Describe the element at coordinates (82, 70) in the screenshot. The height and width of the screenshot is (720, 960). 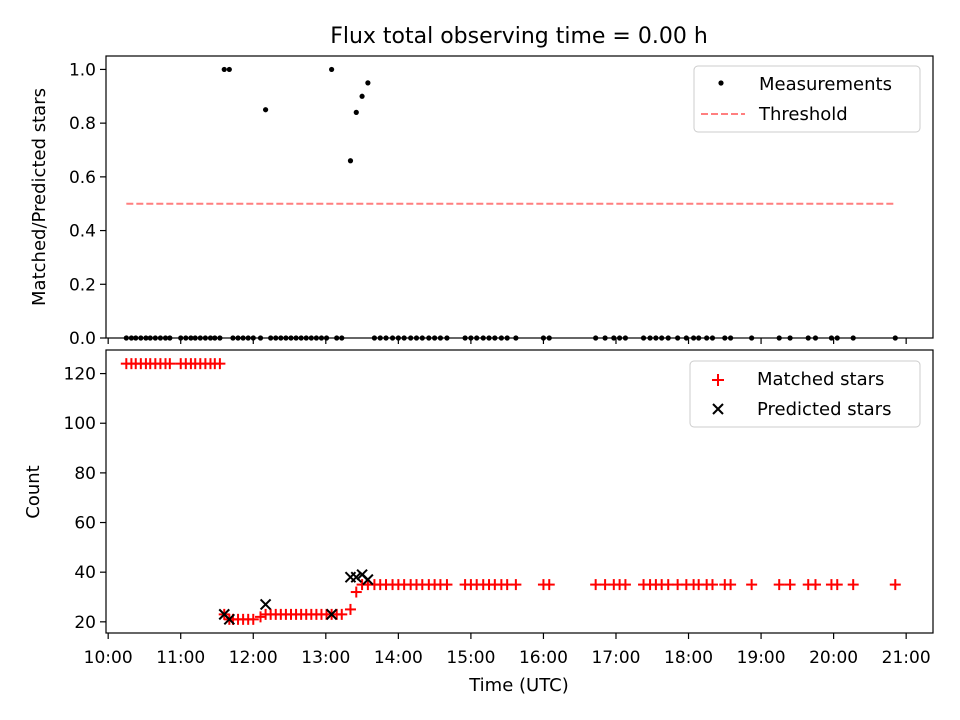
I see `top-y-tick-label: 1.0` at that location.